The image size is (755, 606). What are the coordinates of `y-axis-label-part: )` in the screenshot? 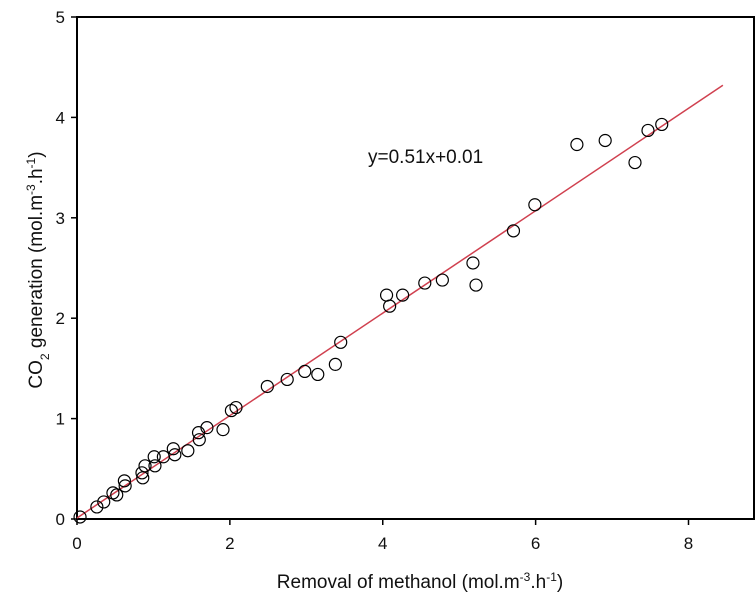 It's located at (36, 154).